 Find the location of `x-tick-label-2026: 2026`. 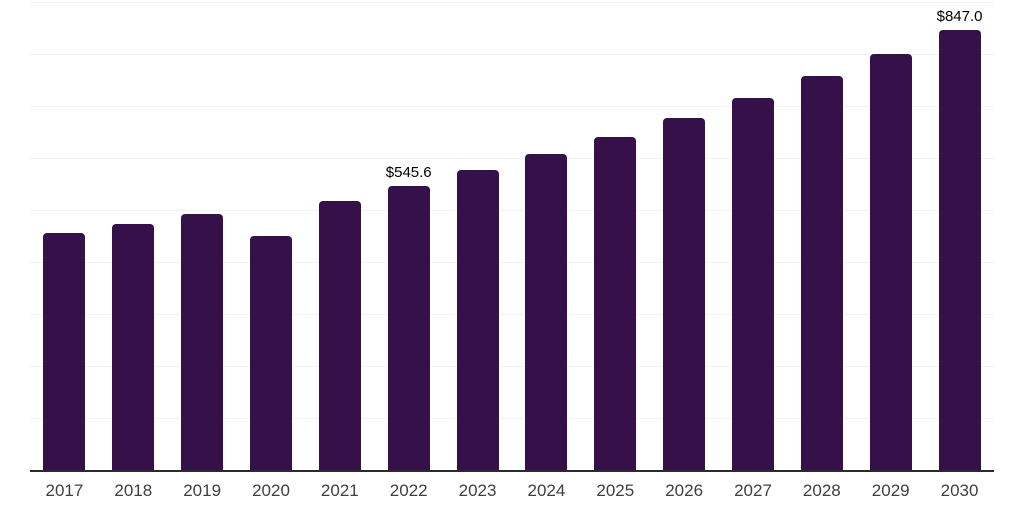

x-tick-label-2026: 2026 is located at coordinates (684, 490).